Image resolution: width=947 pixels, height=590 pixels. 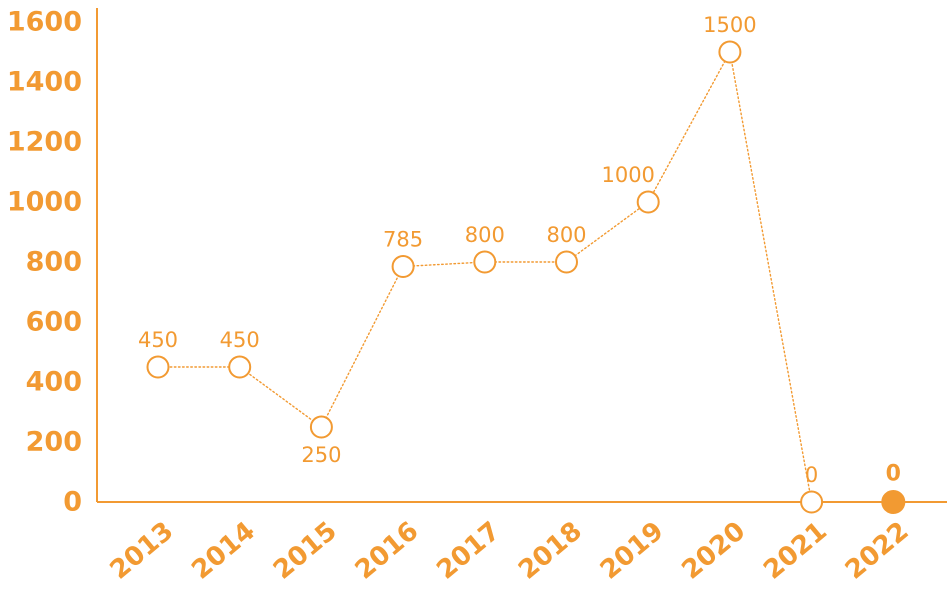 What do you see at coordinates (142, 551) in the screenshot?
I see `x-tick-label: 2013` at bounding box center [142, 551].